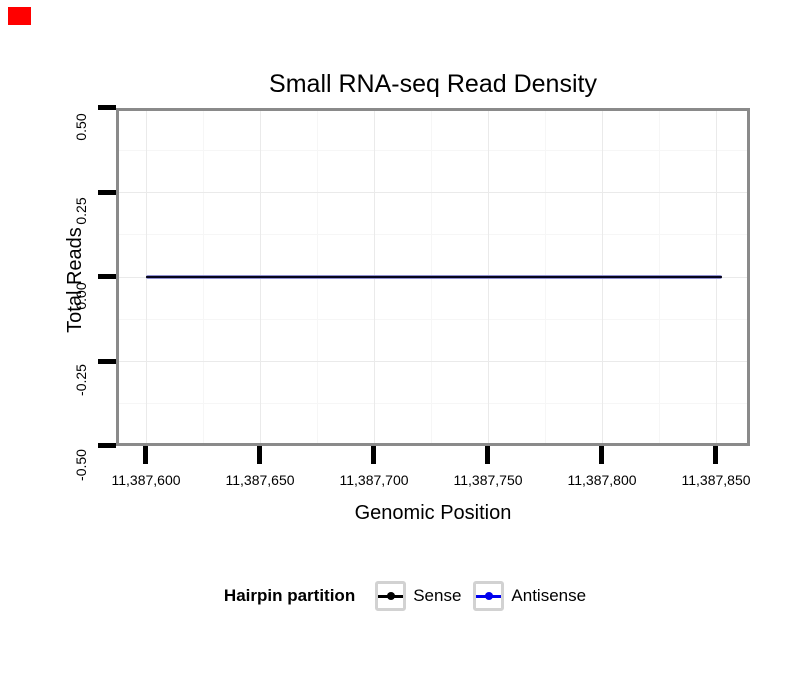 The height and width of the screenshot is (690, 810). I want to click on y-tick-label: -0.25, so click(81, 380).